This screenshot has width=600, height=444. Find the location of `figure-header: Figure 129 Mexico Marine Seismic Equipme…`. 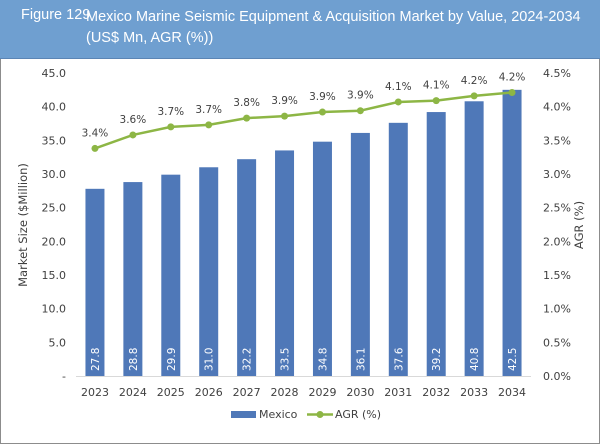

figure-header: Figure 129 Mexico Marine Seismic Equipme… is located at coordinates (300, 29).